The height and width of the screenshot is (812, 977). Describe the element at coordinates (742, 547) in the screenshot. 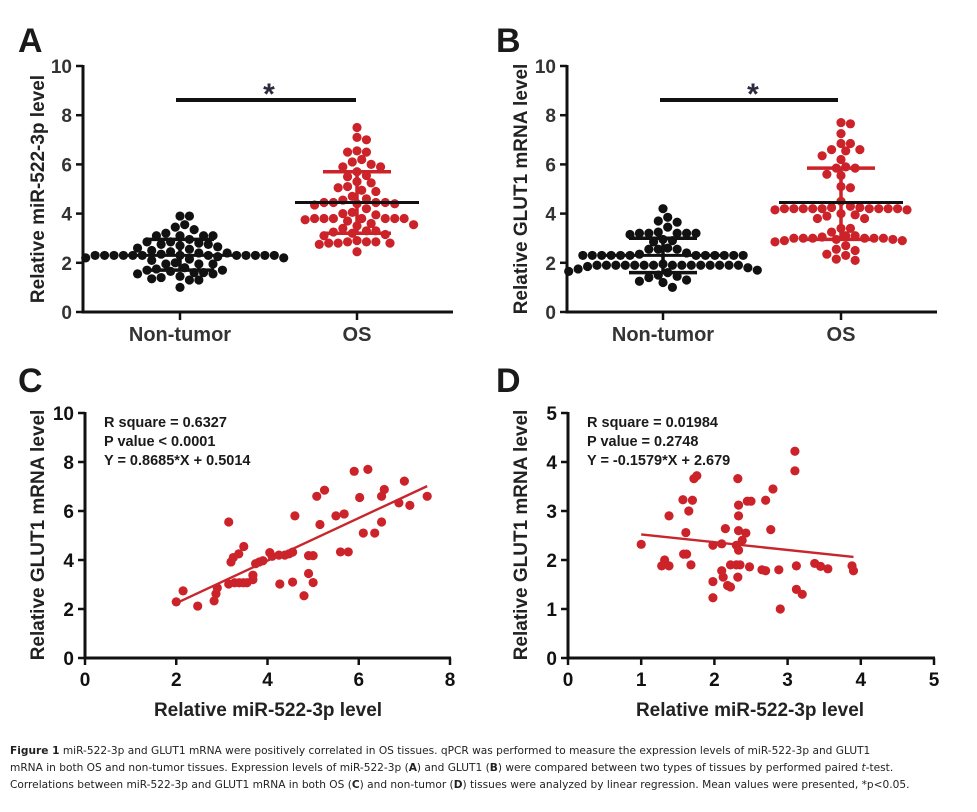

I see `axes: 0 1 2 3 4 5 0 1 2 3 4 5` at that location.